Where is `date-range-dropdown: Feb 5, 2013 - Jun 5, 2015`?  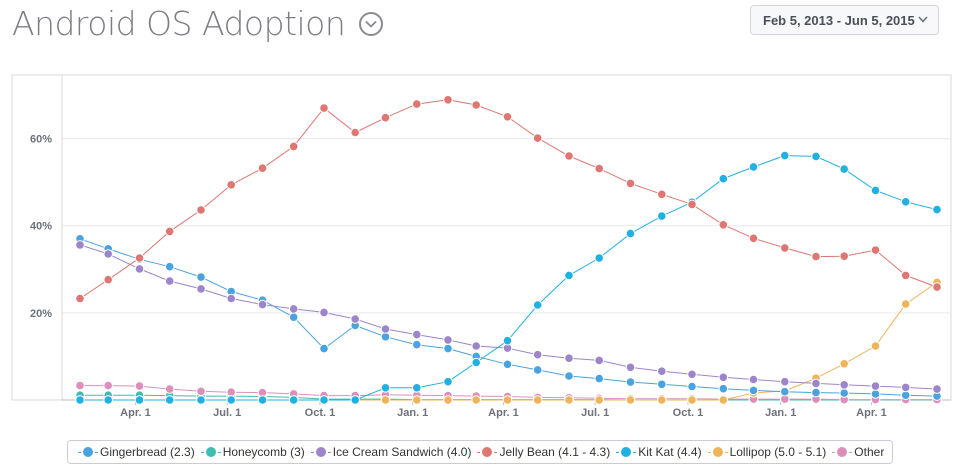
date-range-dropdown: Feb 5, 2013 - Jun 5, 2015 is located at coordinates (844, 20).